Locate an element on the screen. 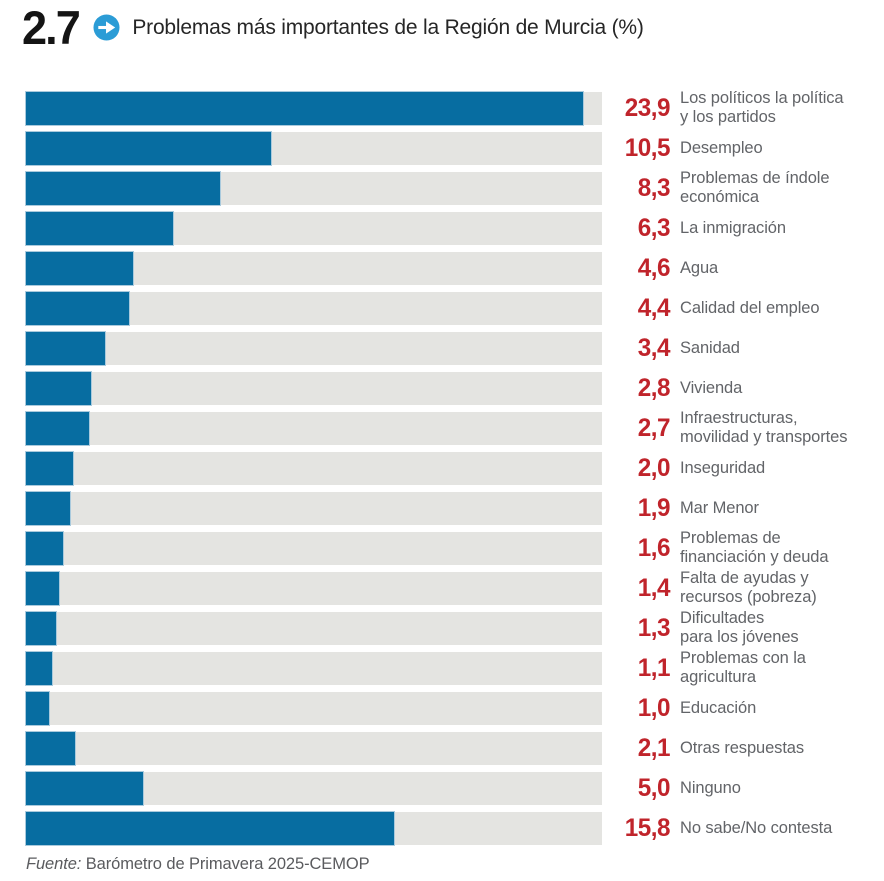 This screenshot has height=881, width=884. category-label: Otras respuestas is located at coordinates (742, 748).